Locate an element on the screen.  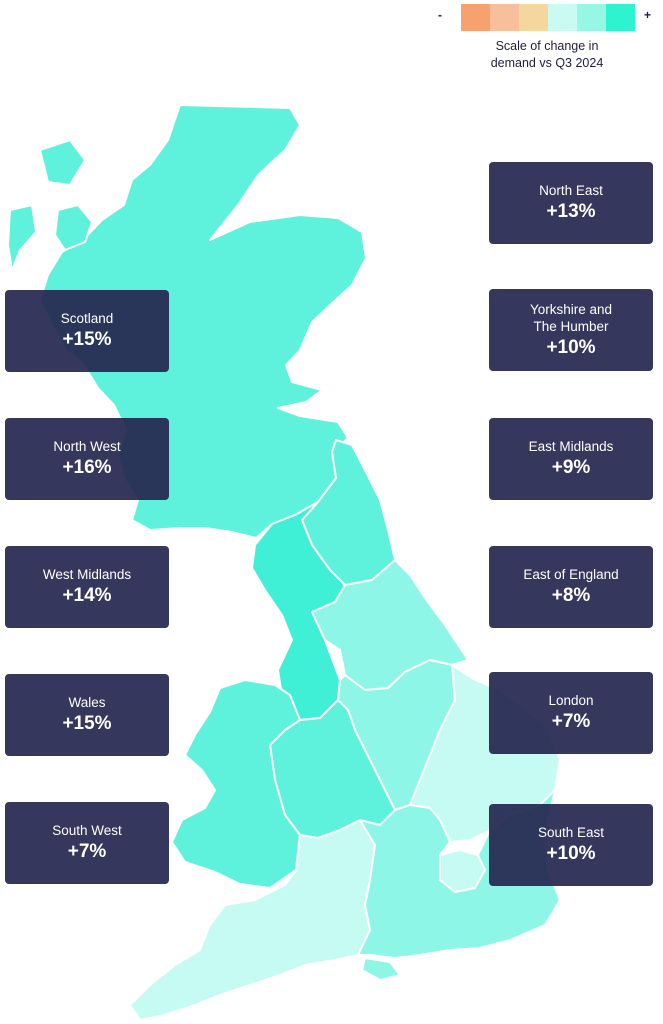
region-name: South West is located at coordinates (87, 830).